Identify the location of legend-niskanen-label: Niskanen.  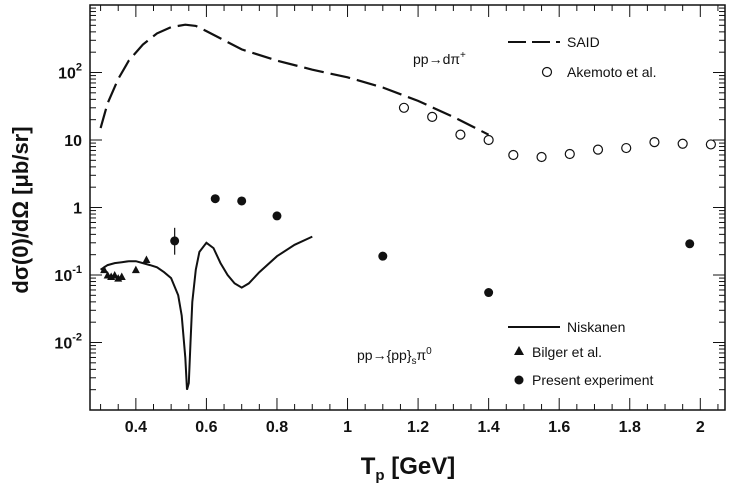
(596, 327).